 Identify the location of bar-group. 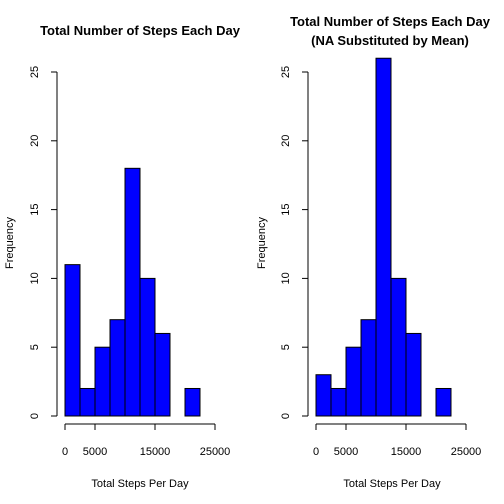
(132, 292).